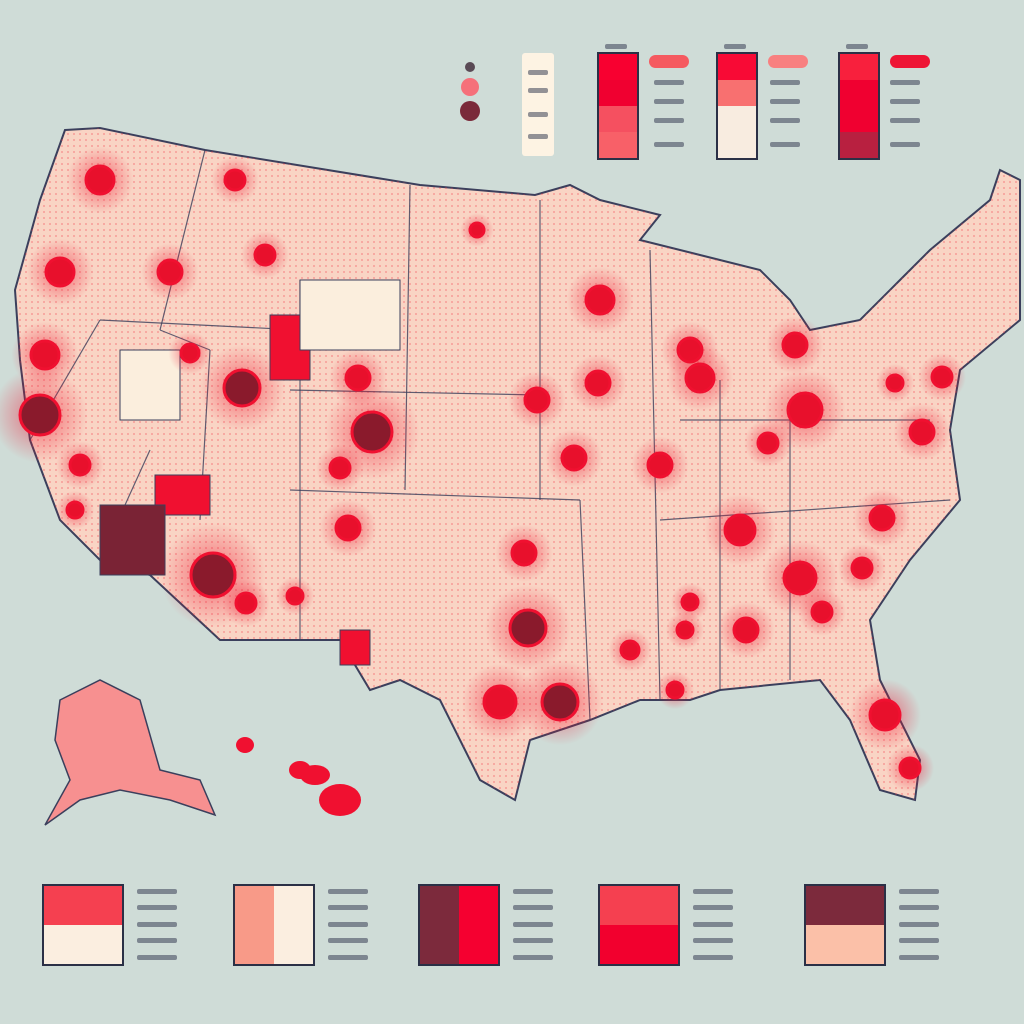  I want to click on state-border, so click(415, 392).